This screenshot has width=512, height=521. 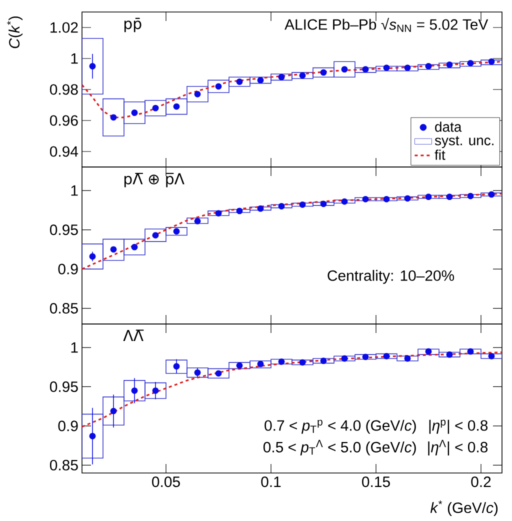 I want to click on y-tick-label: 1.02, so click(x=64, y=27).